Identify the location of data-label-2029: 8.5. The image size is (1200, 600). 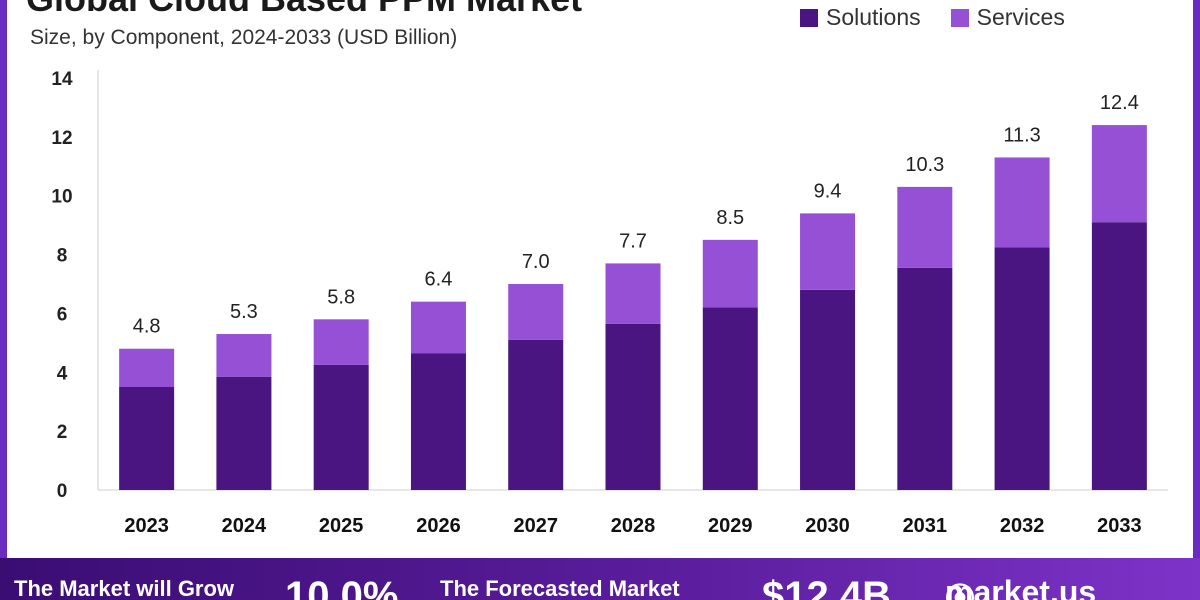
(730, 218).